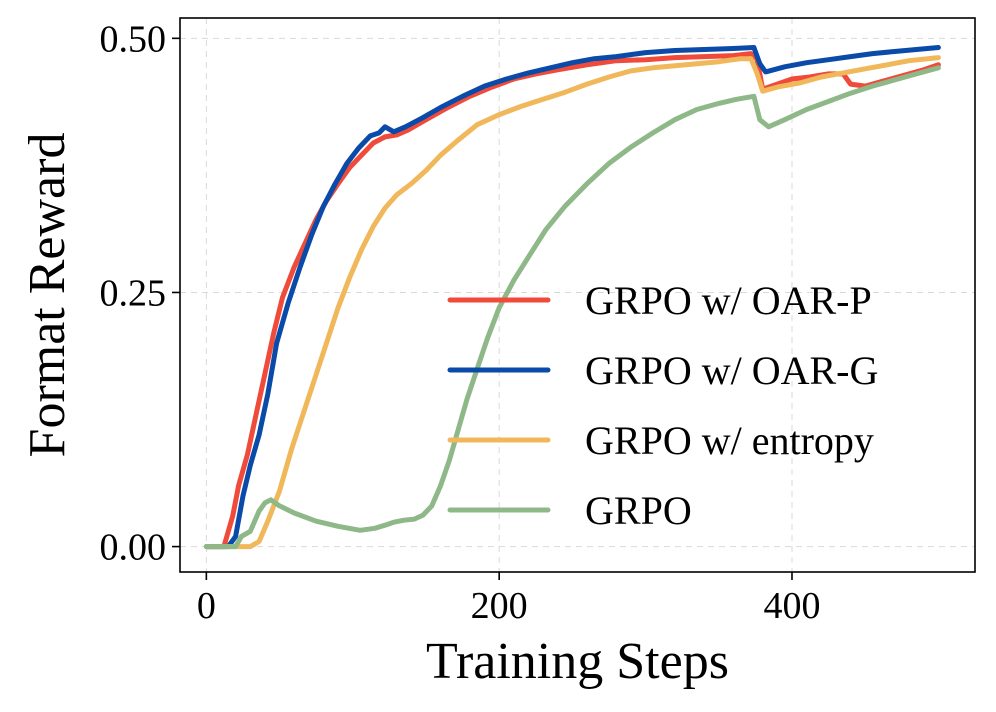  Describe the element at coordinates (731, 370) in the screenshot. I see `legend-label-oar-g: GRPO w/ OAR-G` at that location.